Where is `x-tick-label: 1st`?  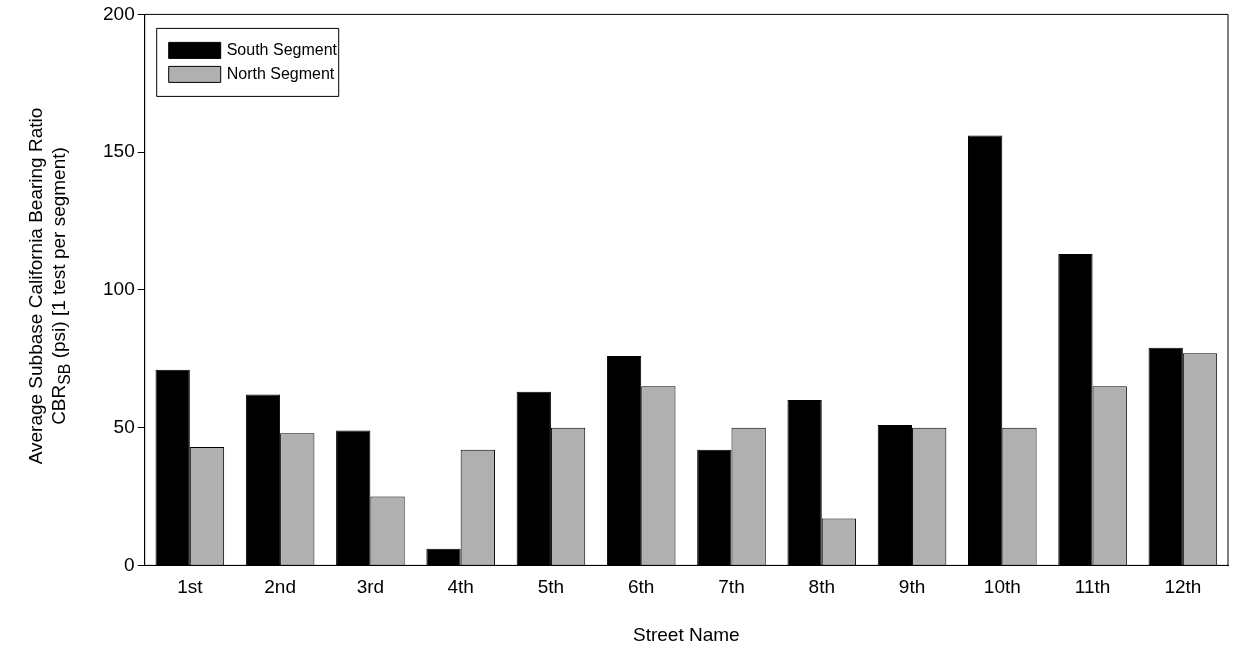
x-tick-label: 1st is located at coordinates (190, 587).